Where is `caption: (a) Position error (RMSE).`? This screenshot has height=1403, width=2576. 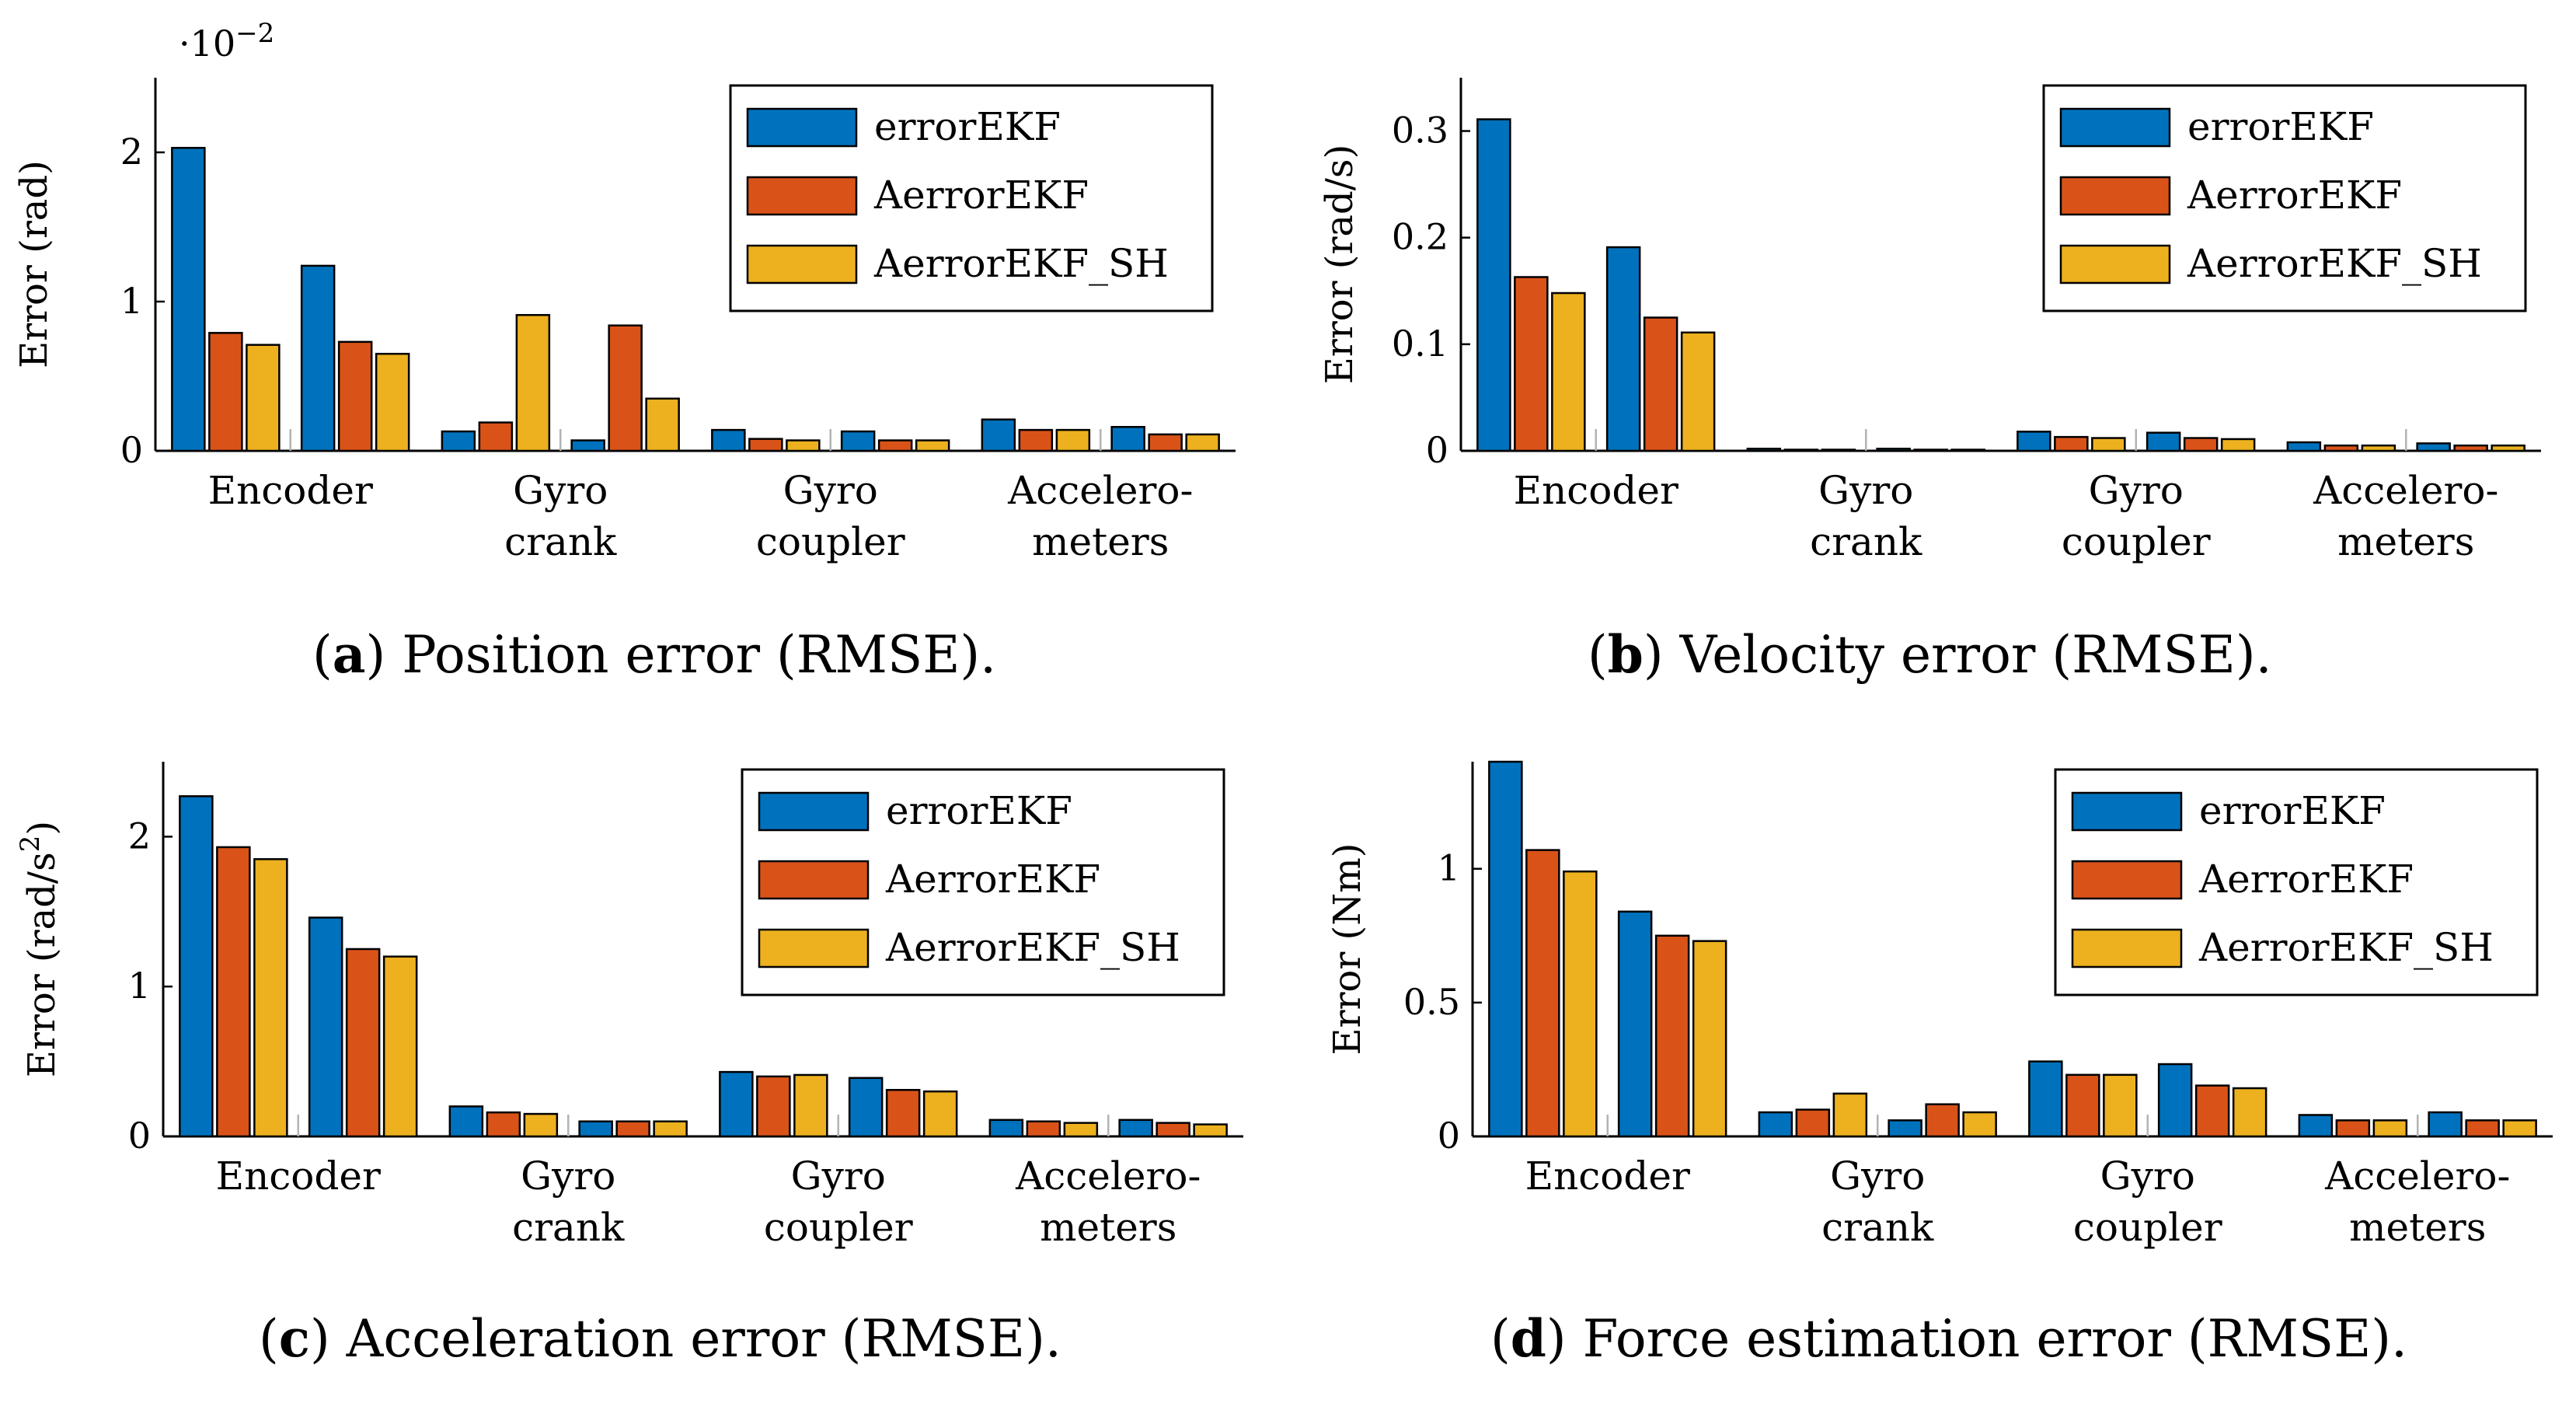 caption: (a) Position error (RMSE). is located at coordinates (654, 654).